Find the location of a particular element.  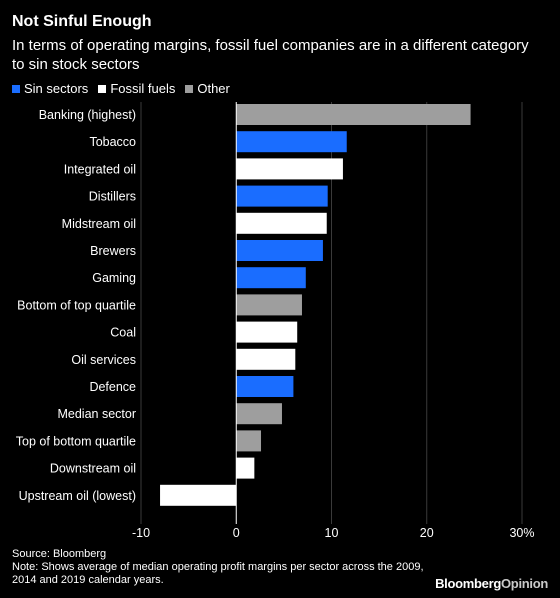

x-tick-label-3: 20 is located at coordinates (427, 533).